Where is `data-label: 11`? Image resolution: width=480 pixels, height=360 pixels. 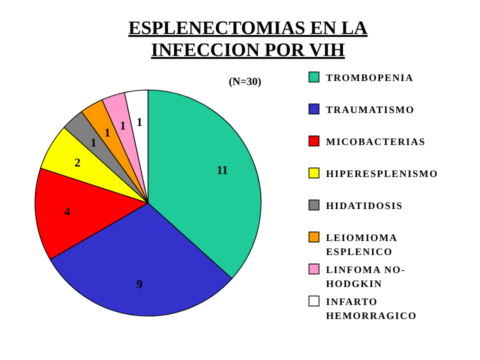 data-label: 11 is located at coordinates (222, 169).